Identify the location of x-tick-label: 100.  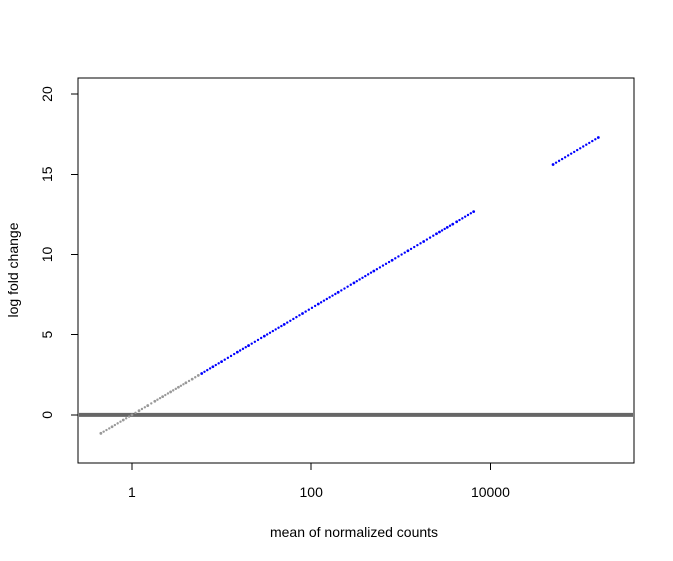
(312, 492).